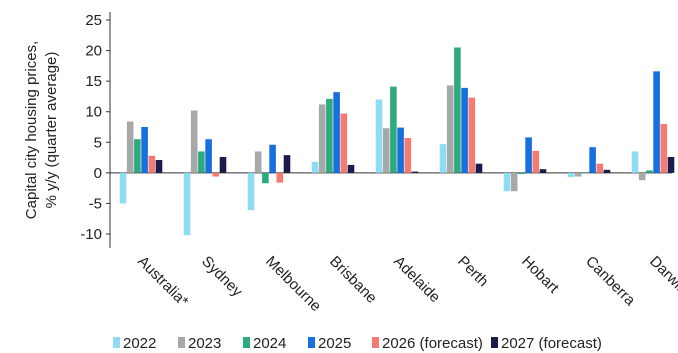 The image size is (678, 353). Describe the element at coordinates (163, 282) in the screenshot. I see `category-label: Australia*` at that location.